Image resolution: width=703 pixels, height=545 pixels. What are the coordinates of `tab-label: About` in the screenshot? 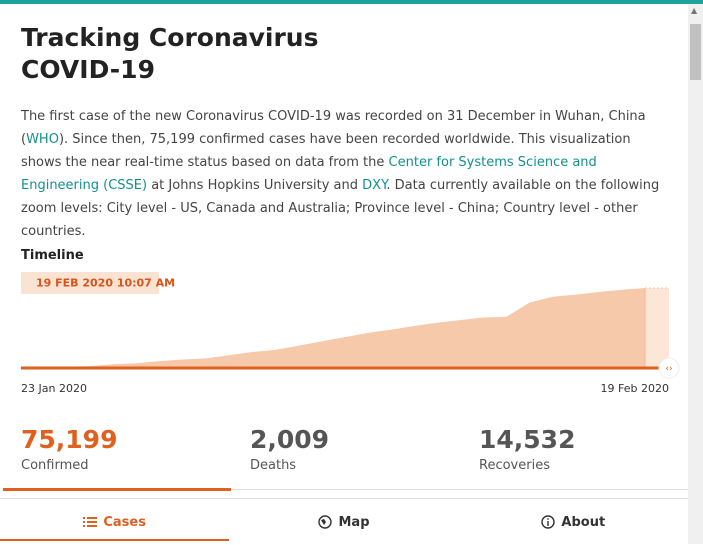 It's located at (583, 522).